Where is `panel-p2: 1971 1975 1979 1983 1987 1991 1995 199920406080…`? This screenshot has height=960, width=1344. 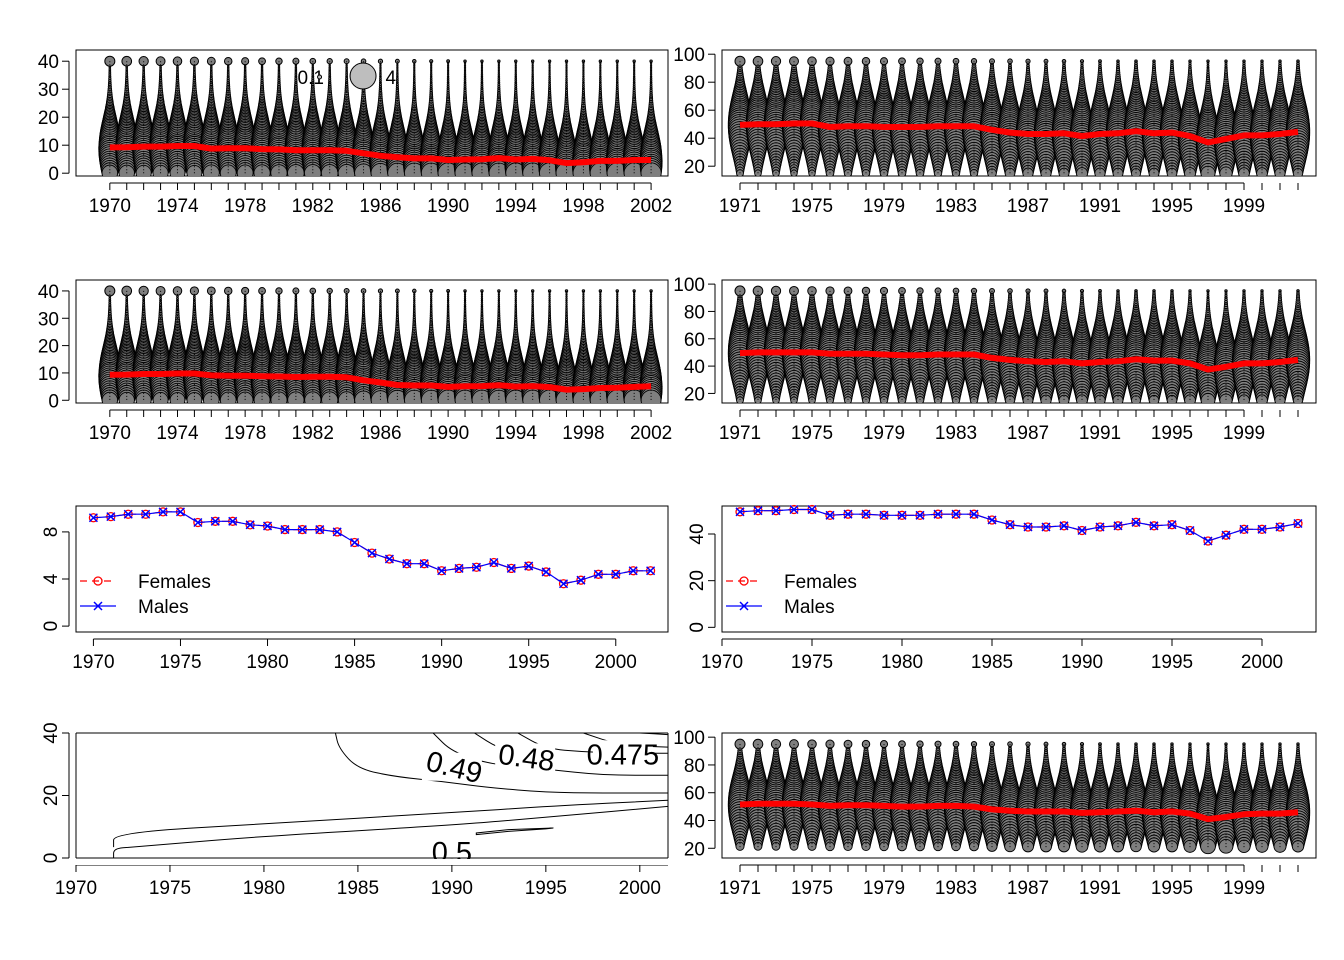
panel-p2: 1971 1975 1979 1983 1987 1991 1995 199920406080… is located at coordinates (995, 131).